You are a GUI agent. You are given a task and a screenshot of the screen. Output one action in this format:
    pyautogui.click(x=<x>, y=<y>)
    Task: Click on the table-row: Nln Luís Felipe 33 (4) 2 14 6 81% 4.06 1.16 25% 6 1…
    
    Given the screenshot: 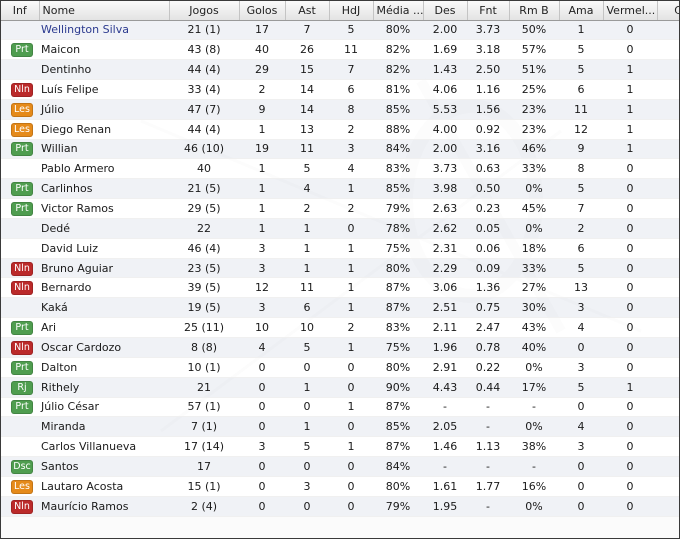 What is the action you would take?
    pyautogui.click(x=340, y=89)
    